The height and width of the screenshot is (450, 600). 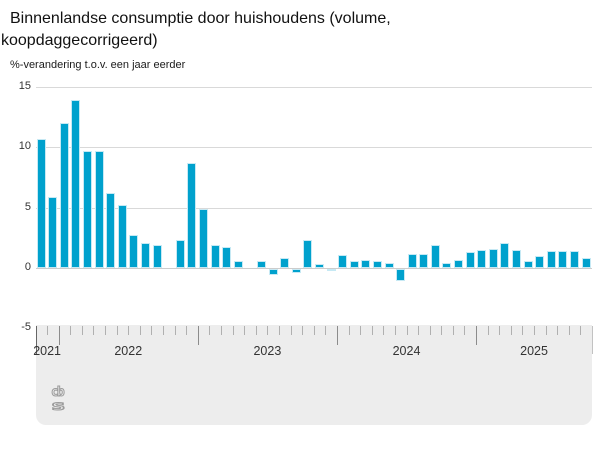 I want to click on y-axis-unit-label: %-verandering t.o.v. een jaar eerder, so click(x=98, y=65).